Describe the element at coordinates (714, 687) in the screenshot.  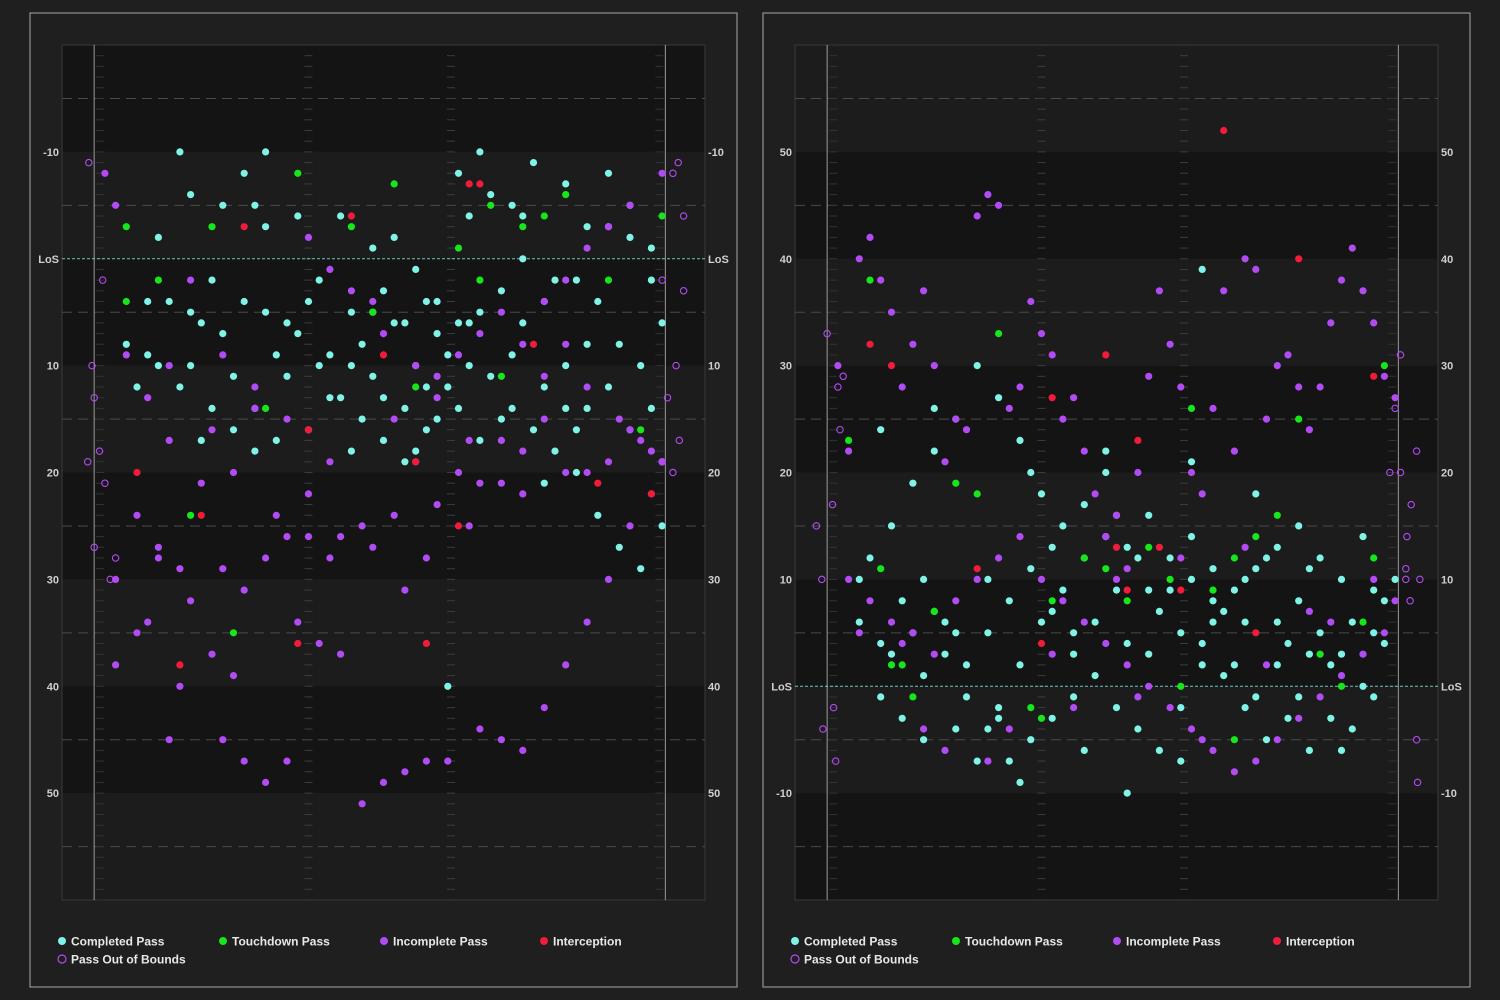
I see `tick-label-right: 40` at that location.